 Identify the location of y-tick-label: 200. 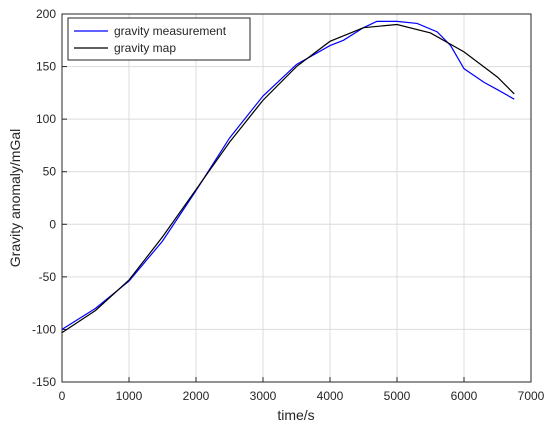
(46, 14).